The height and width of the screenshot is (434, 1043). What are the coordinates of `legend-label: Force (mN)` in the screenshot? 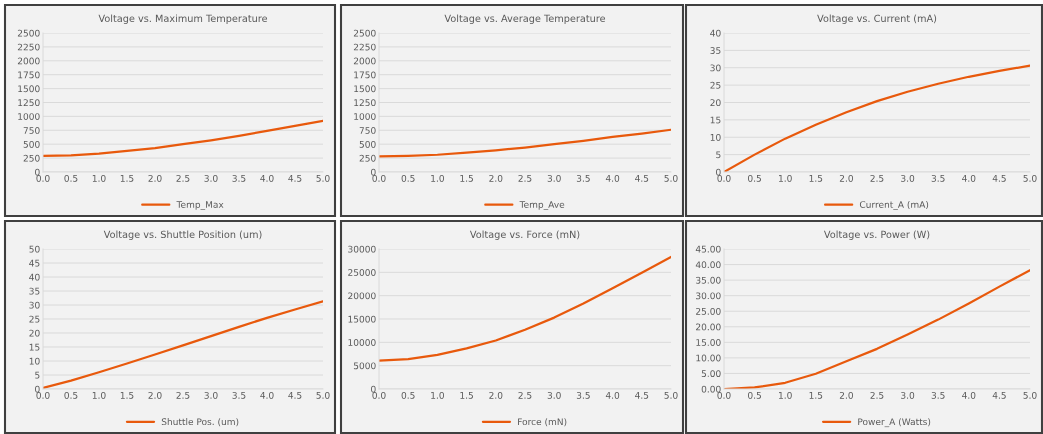 It's located at (542, 422).